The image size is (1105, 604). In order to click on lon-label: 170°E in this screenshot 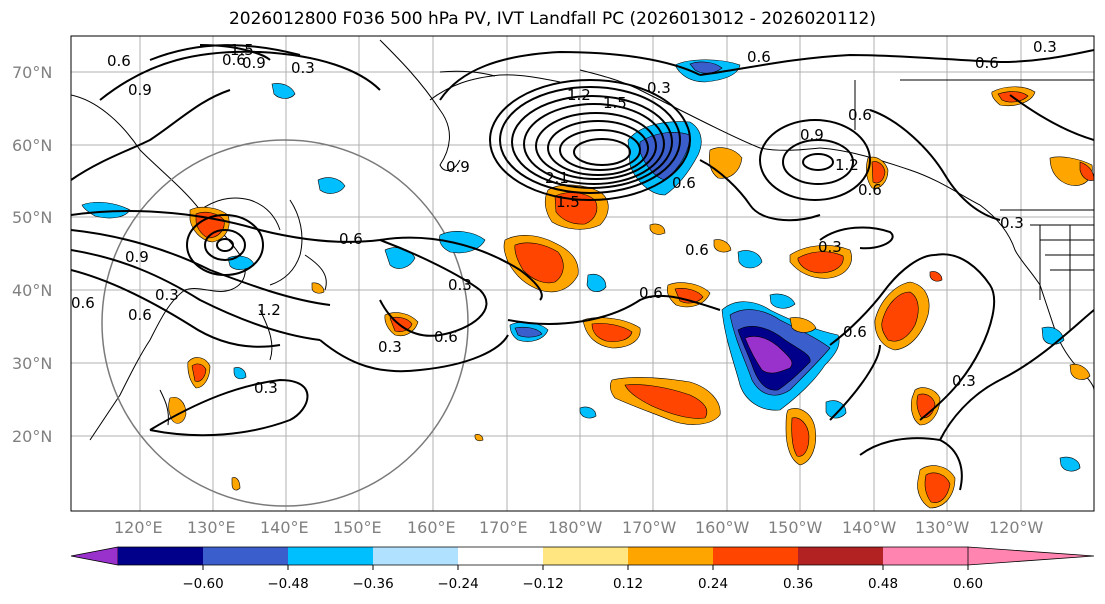, I will do `click(503, 527)`.